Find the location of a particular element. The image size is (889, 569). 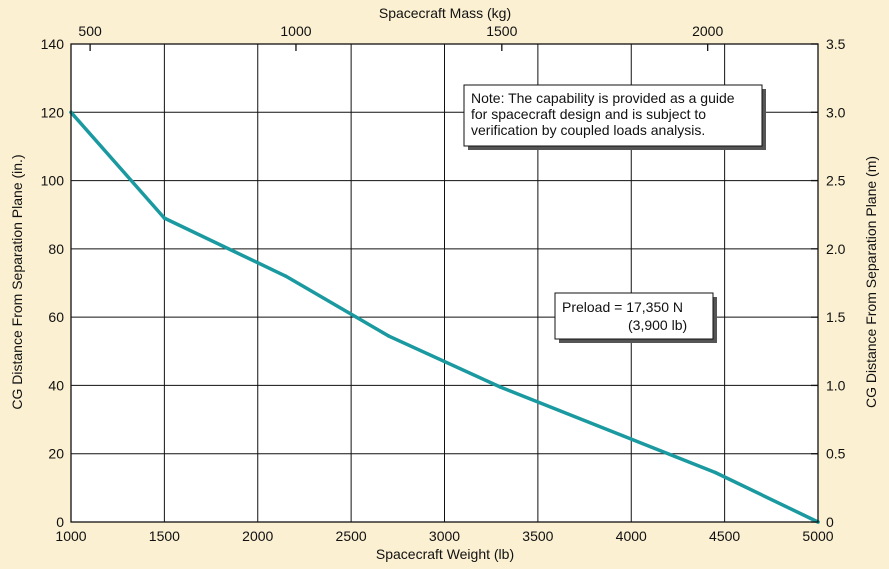

x2-tick-label: 2000 is located at coordinates (707, 31).